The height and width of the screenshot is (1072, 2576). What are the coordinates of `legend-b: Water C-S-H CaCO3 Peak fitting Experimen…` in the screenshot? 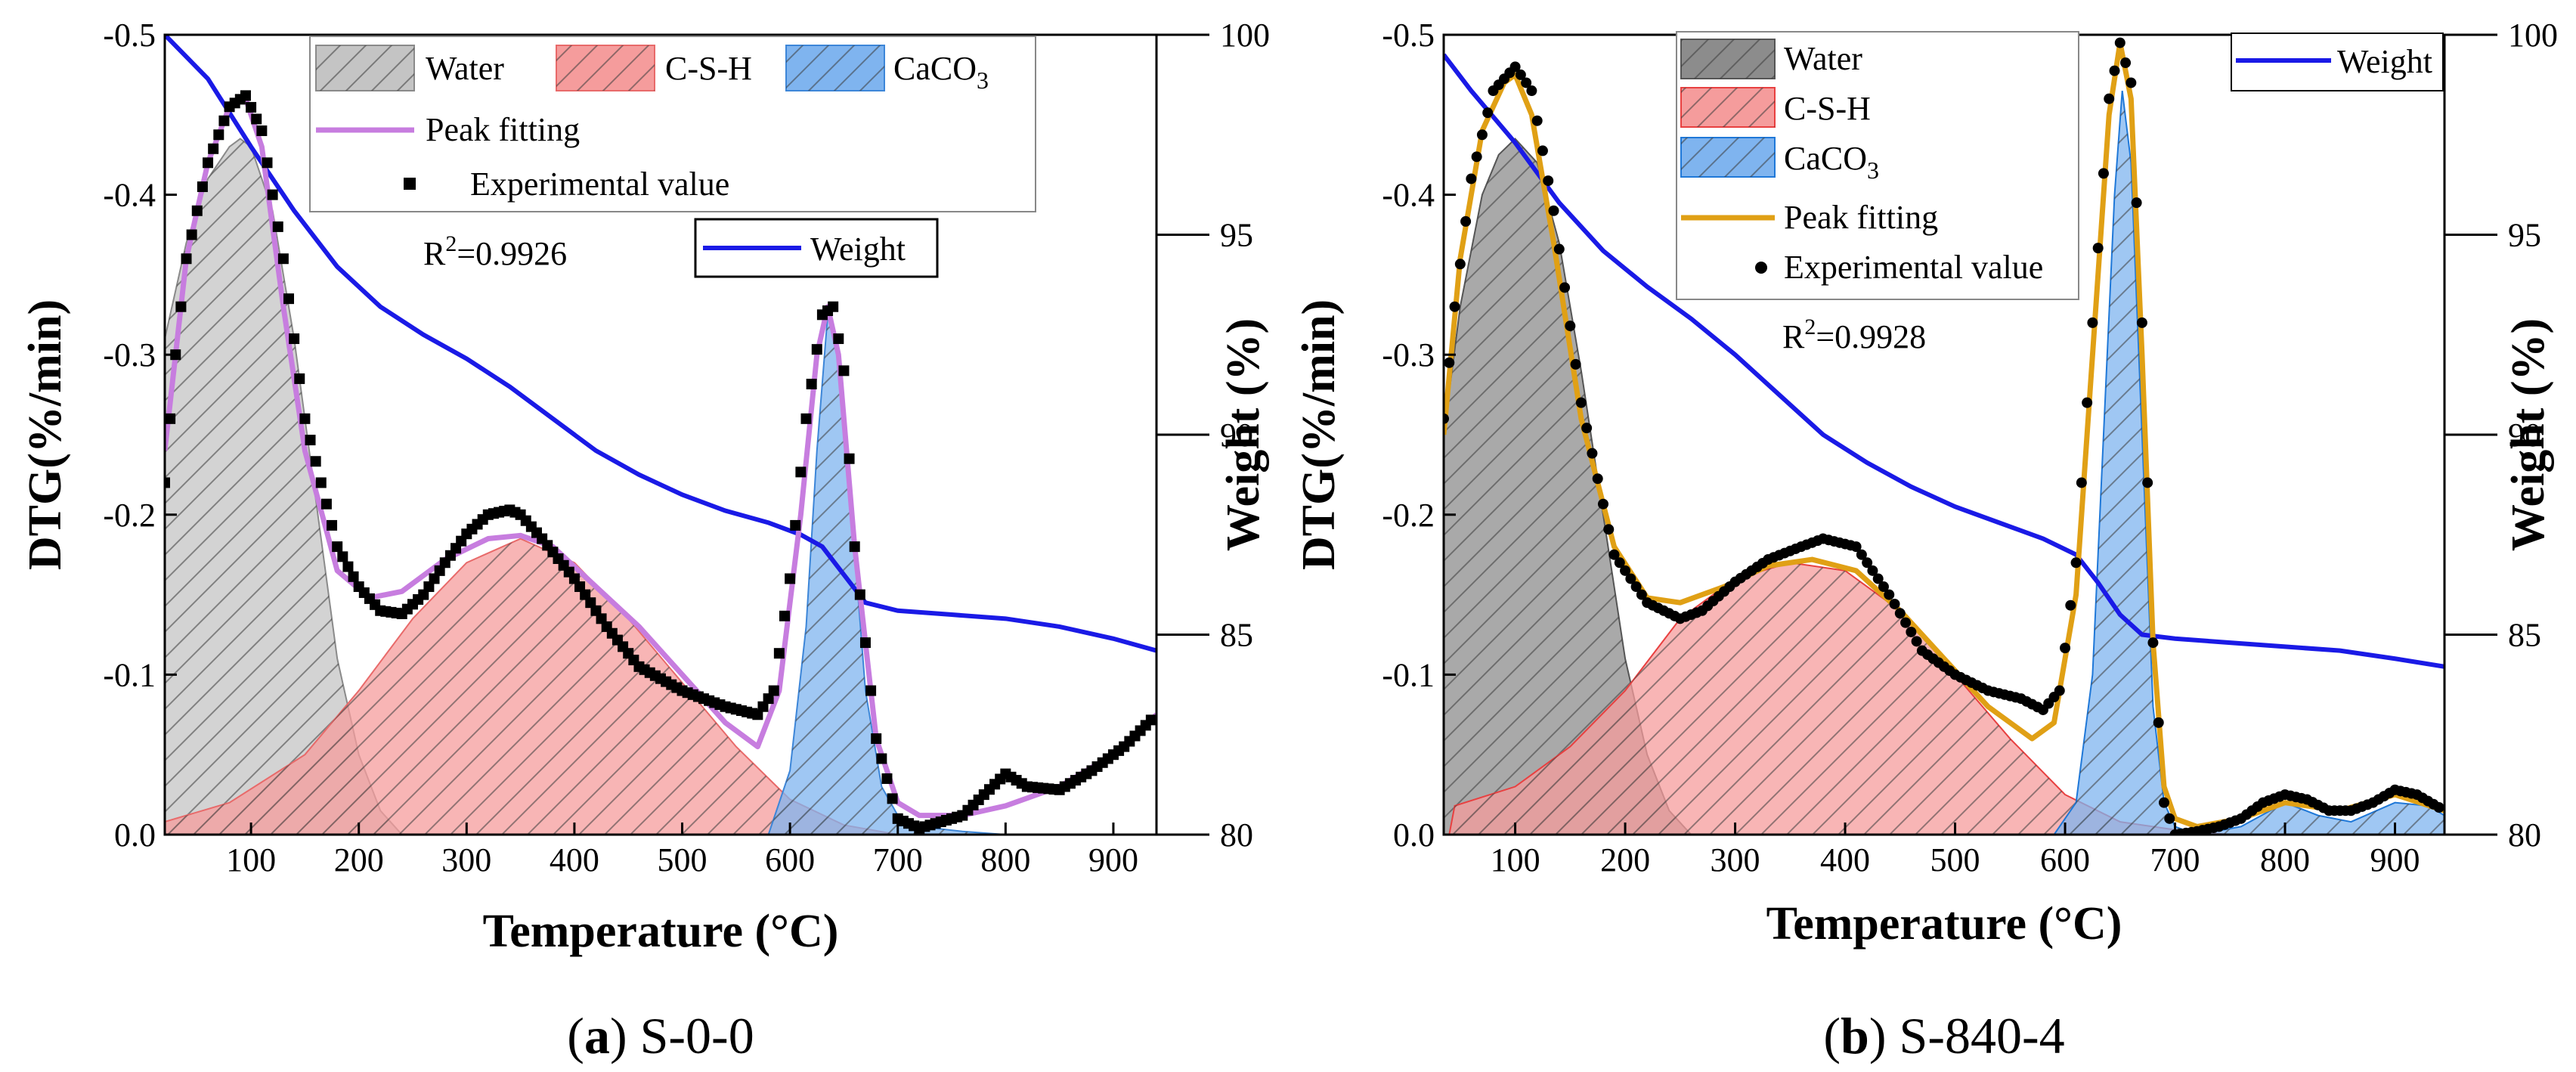 It's located at (1878, 165).